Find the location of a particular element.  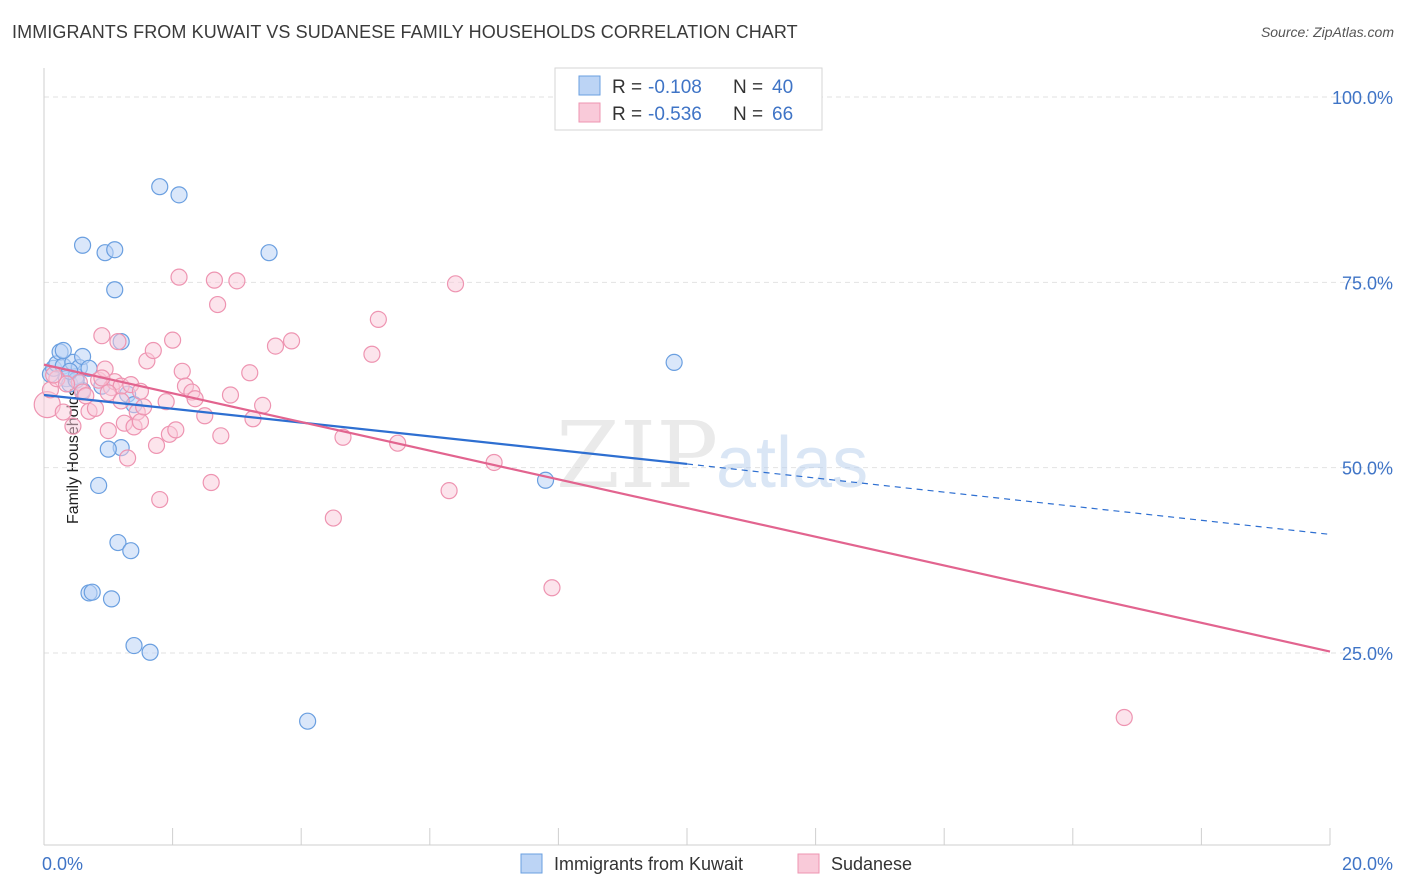

y-tick-label-2: 75.0% is located at coordinates (1367, 283).